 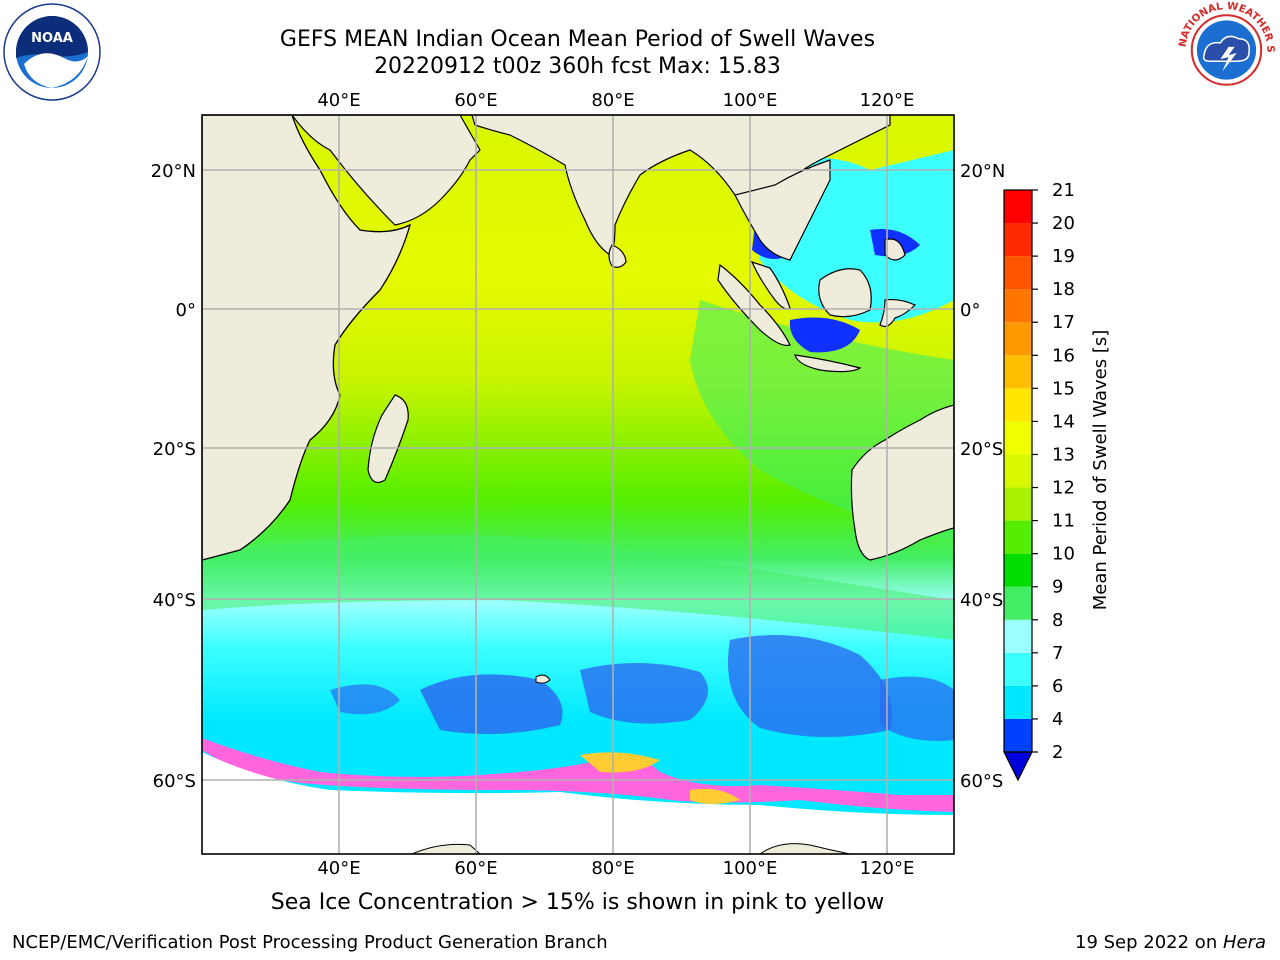 I want to click on colorbar-tick-label: 19, so click(x=1063, y=256).